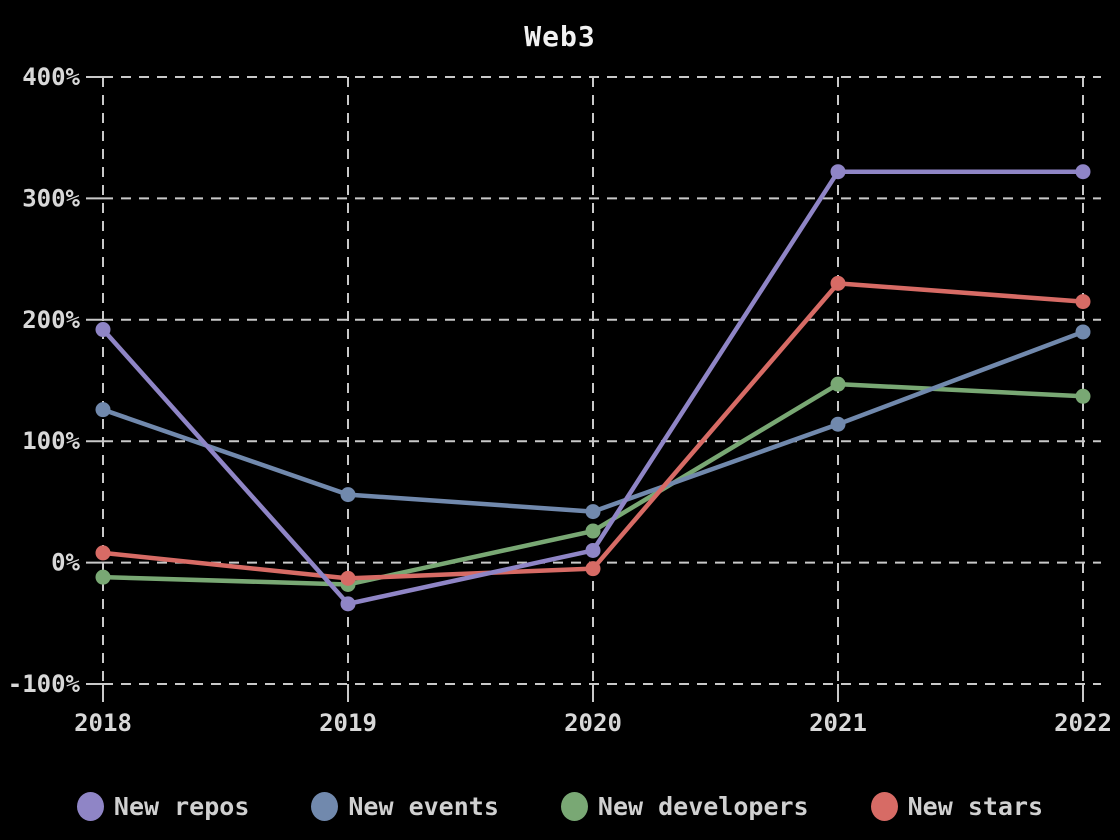  I want to click on x-tick-label: 2020, so click(593, 723).